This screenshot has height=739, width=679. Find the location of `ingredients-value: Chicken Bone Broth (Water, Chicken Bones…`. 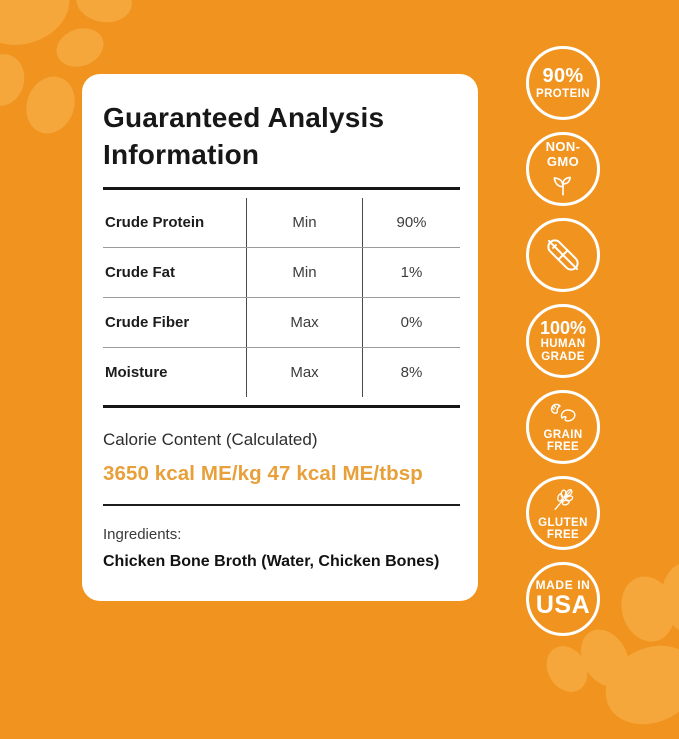

ingredients-value: Chicken Bone Broth (Water, Chicken Bones… is located at coordinates (271, 562).